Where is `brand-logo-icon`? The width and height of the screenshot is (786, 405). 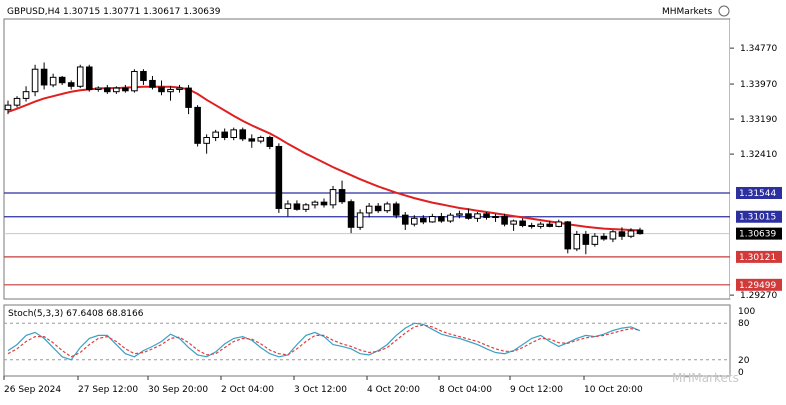 brand-logo-icon is located at coordinates (724, 11).